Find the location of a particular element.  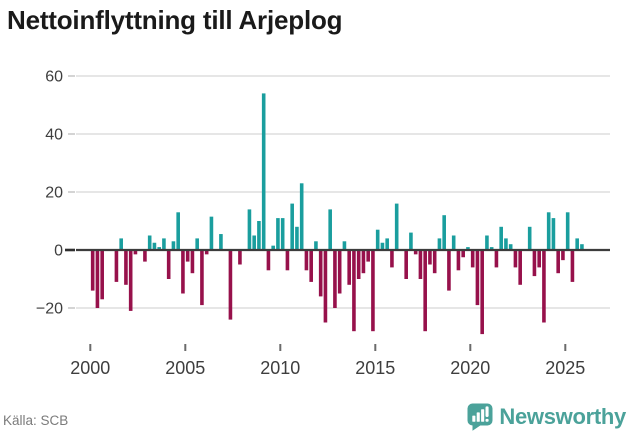

bar-2005-q2 is located at coordinates (192, 262).